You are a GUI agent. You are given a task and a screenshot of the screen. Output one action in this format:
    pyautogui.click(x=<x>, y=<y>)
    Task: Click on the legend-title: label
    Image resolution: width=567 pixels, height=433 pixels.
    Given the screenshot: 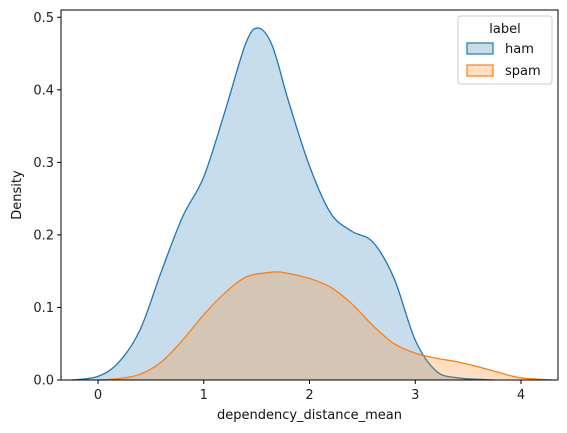 What is the action you would take?
    pyautogui.click(x=504, y=29)
    